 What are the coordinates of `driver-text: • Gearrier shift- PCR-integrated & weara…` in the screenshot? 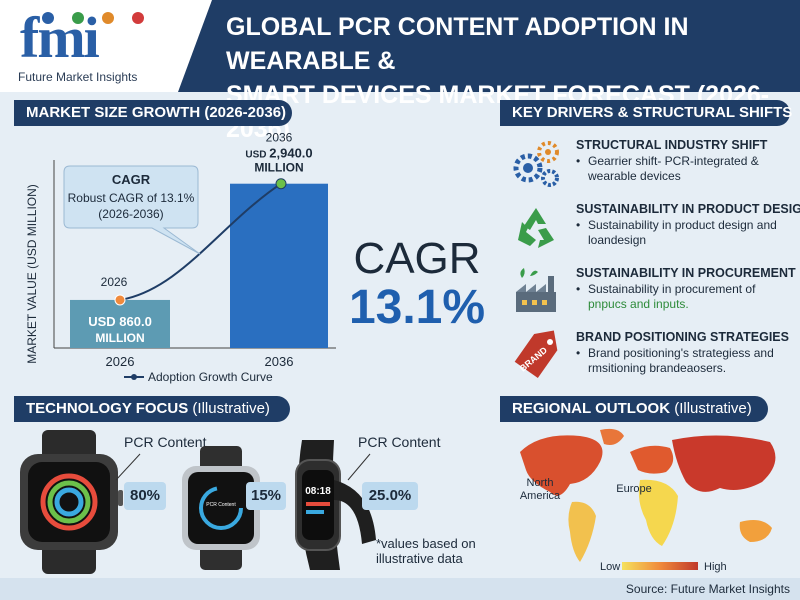 It's located at (667, 168).